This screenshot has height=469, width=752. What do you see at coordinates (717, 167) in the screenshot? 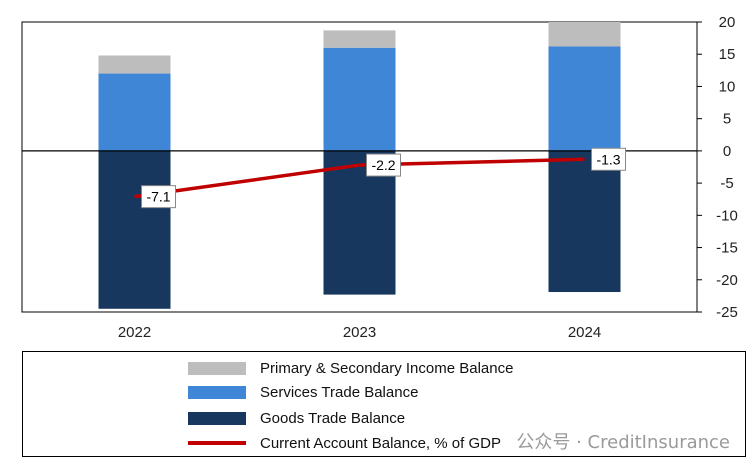
I see `y-axis: 20 15 10 5 0 -5 -10 -15 -20 -25` at bounding box center [717, 167].